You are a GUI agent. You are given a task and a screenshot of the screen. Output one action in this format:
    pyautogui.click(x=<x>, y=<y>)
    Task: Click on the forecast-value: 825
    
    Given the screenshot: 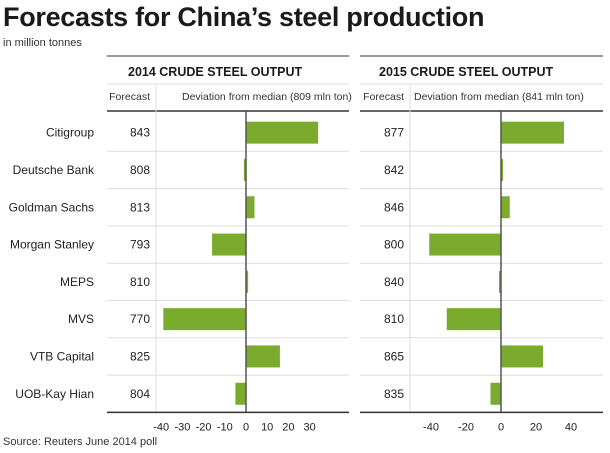 What is the action you would take?
    pyautogui.click(x=140, y=356)
    